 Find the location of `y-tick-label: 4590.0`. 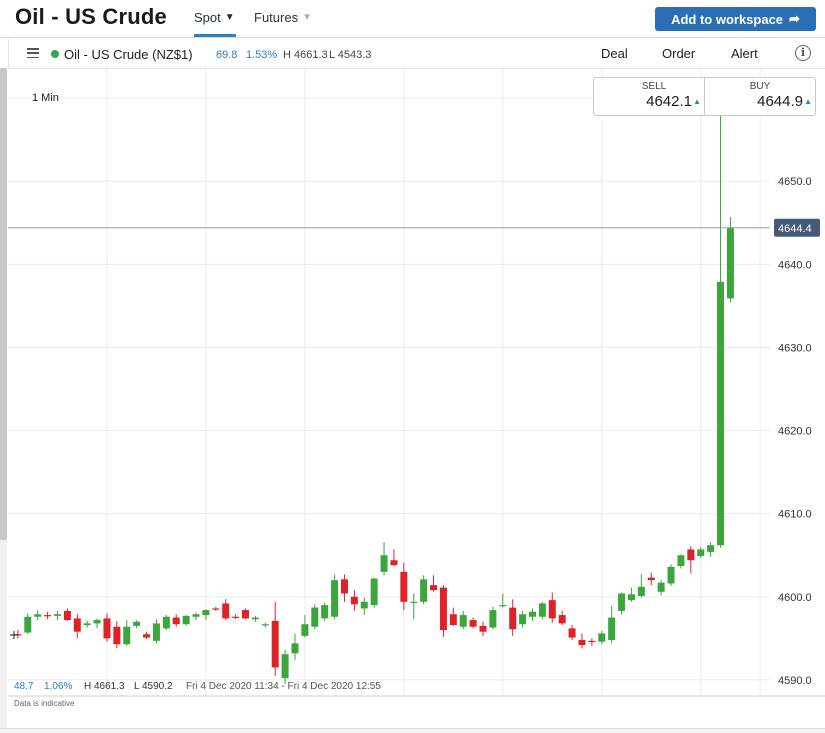

y-tick-label: 4590.0 is located at coordinates (795, 681).